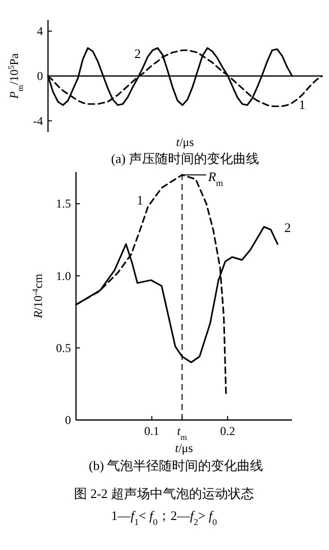 This screenshot has height=550, width=329. I want to click on text: (b) 气泡半径随时间的变化曲线, so click(176, 465).